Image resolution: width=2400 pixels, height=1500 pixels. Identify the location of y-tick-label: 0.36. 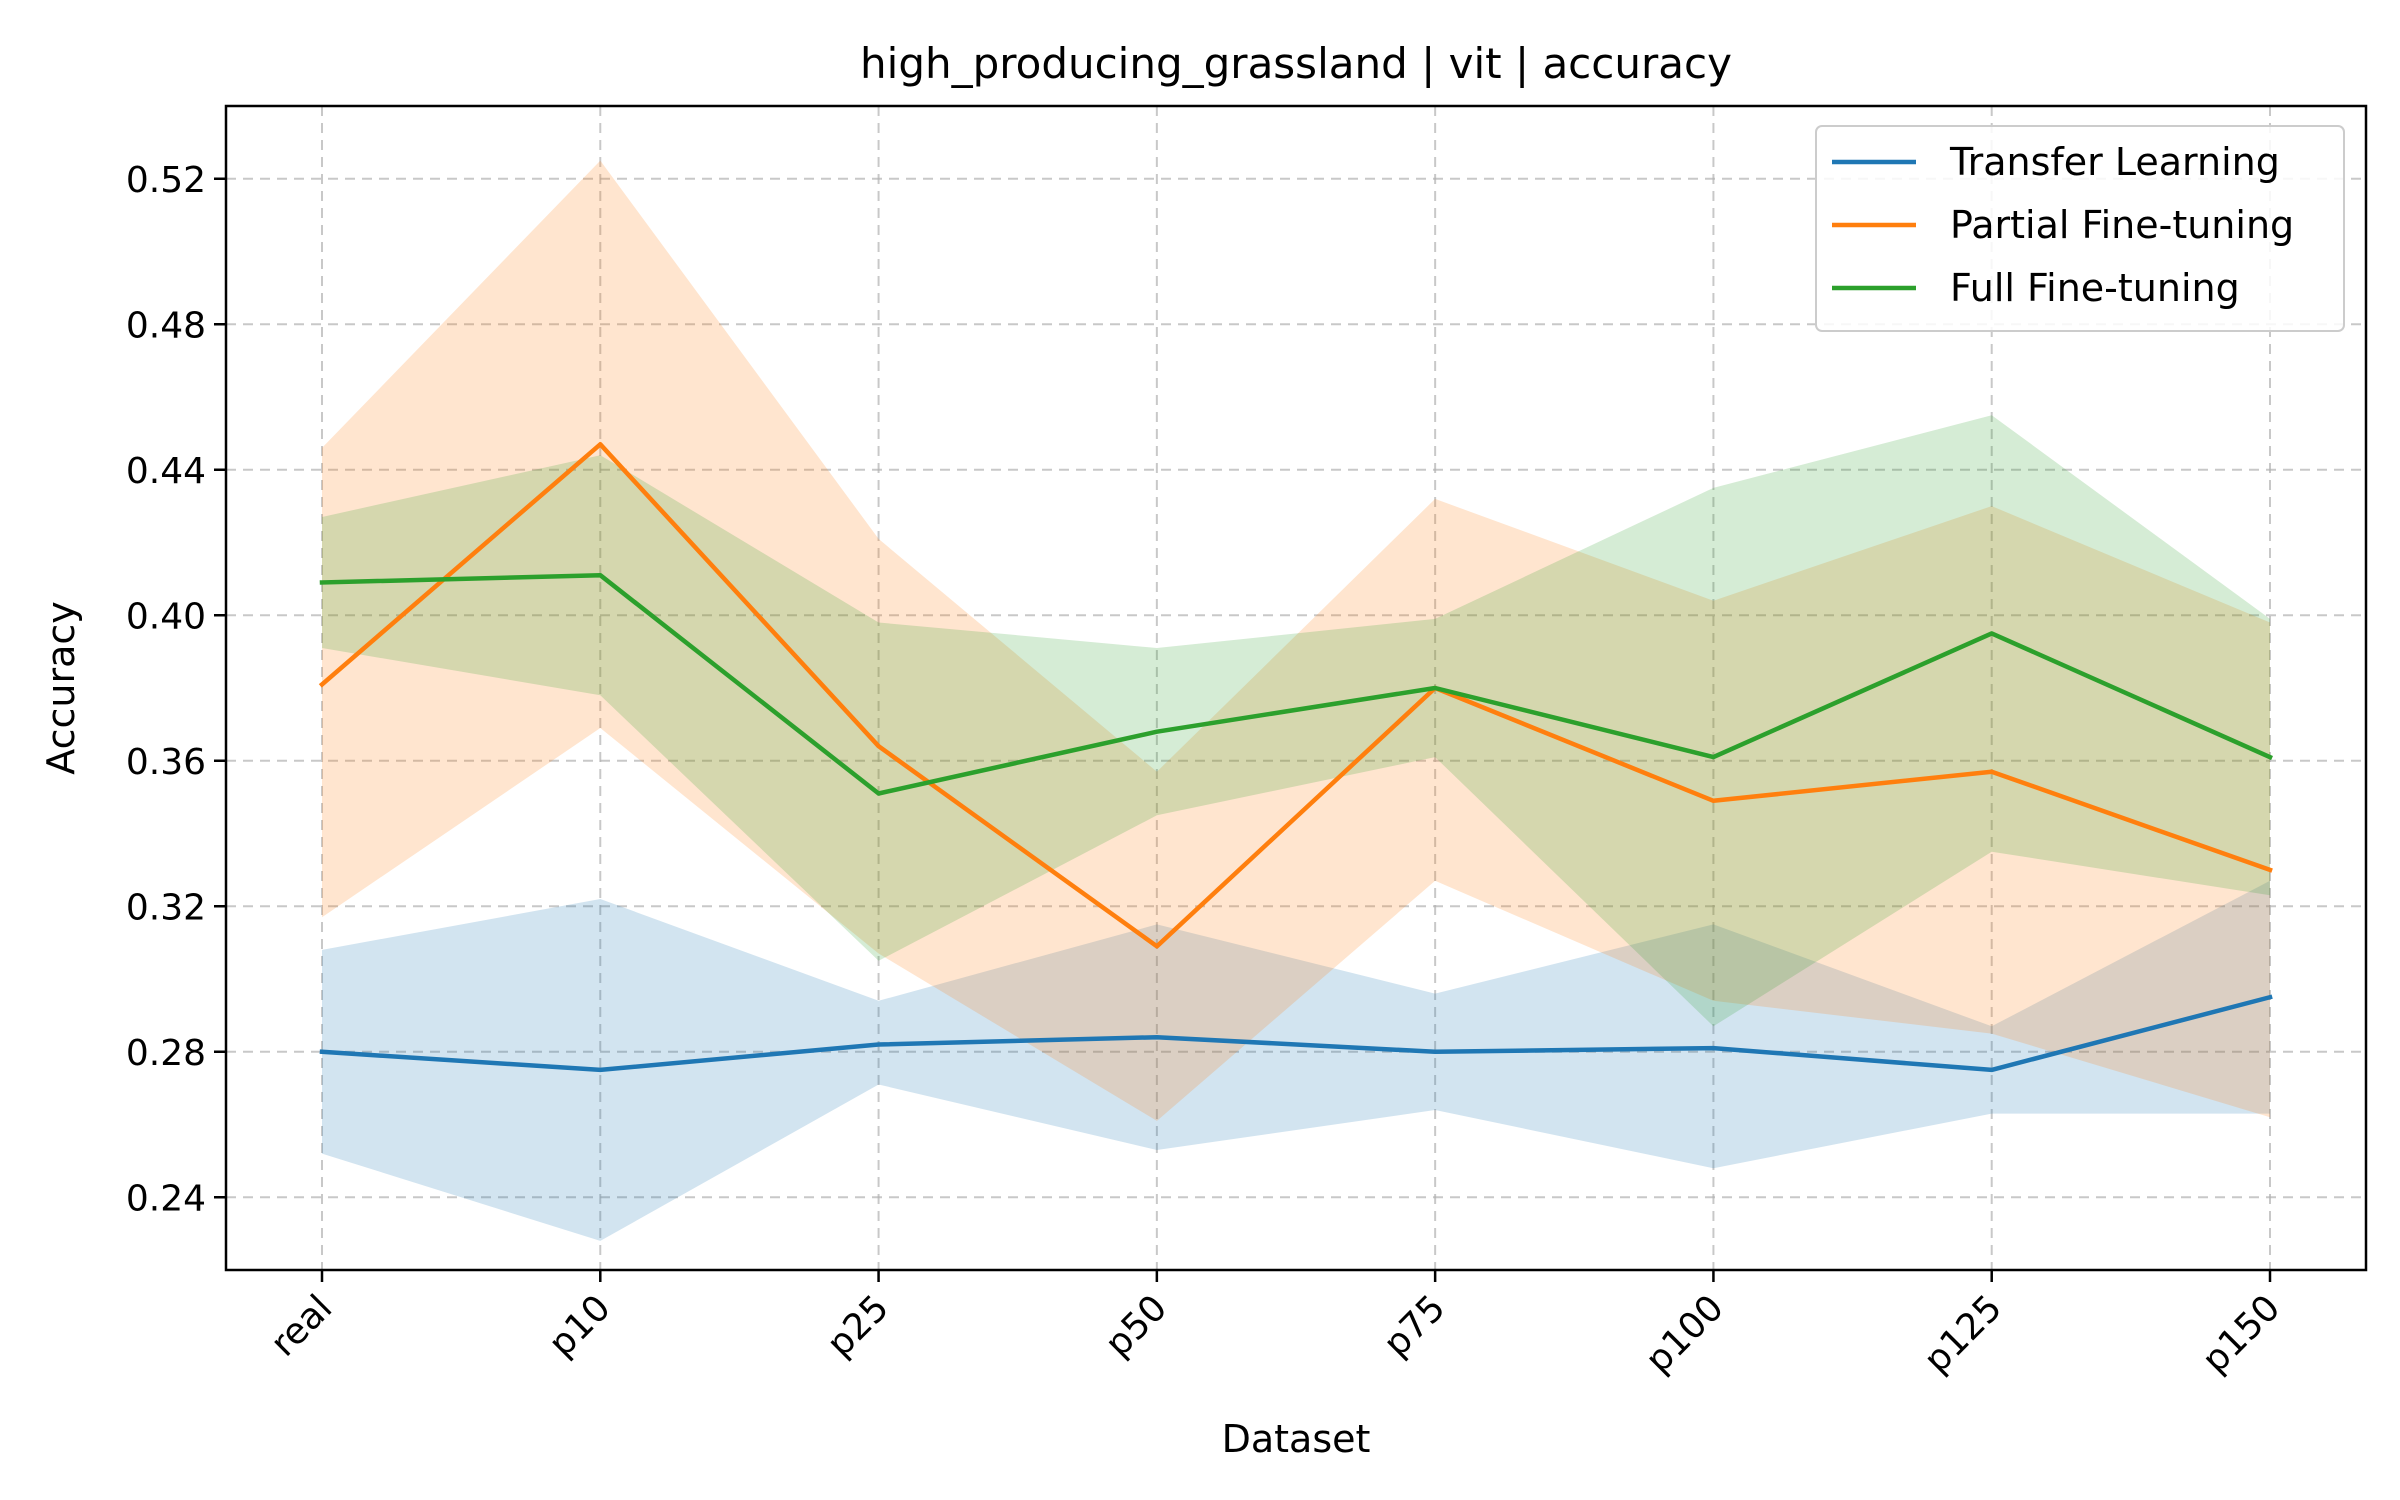
(166, 762).